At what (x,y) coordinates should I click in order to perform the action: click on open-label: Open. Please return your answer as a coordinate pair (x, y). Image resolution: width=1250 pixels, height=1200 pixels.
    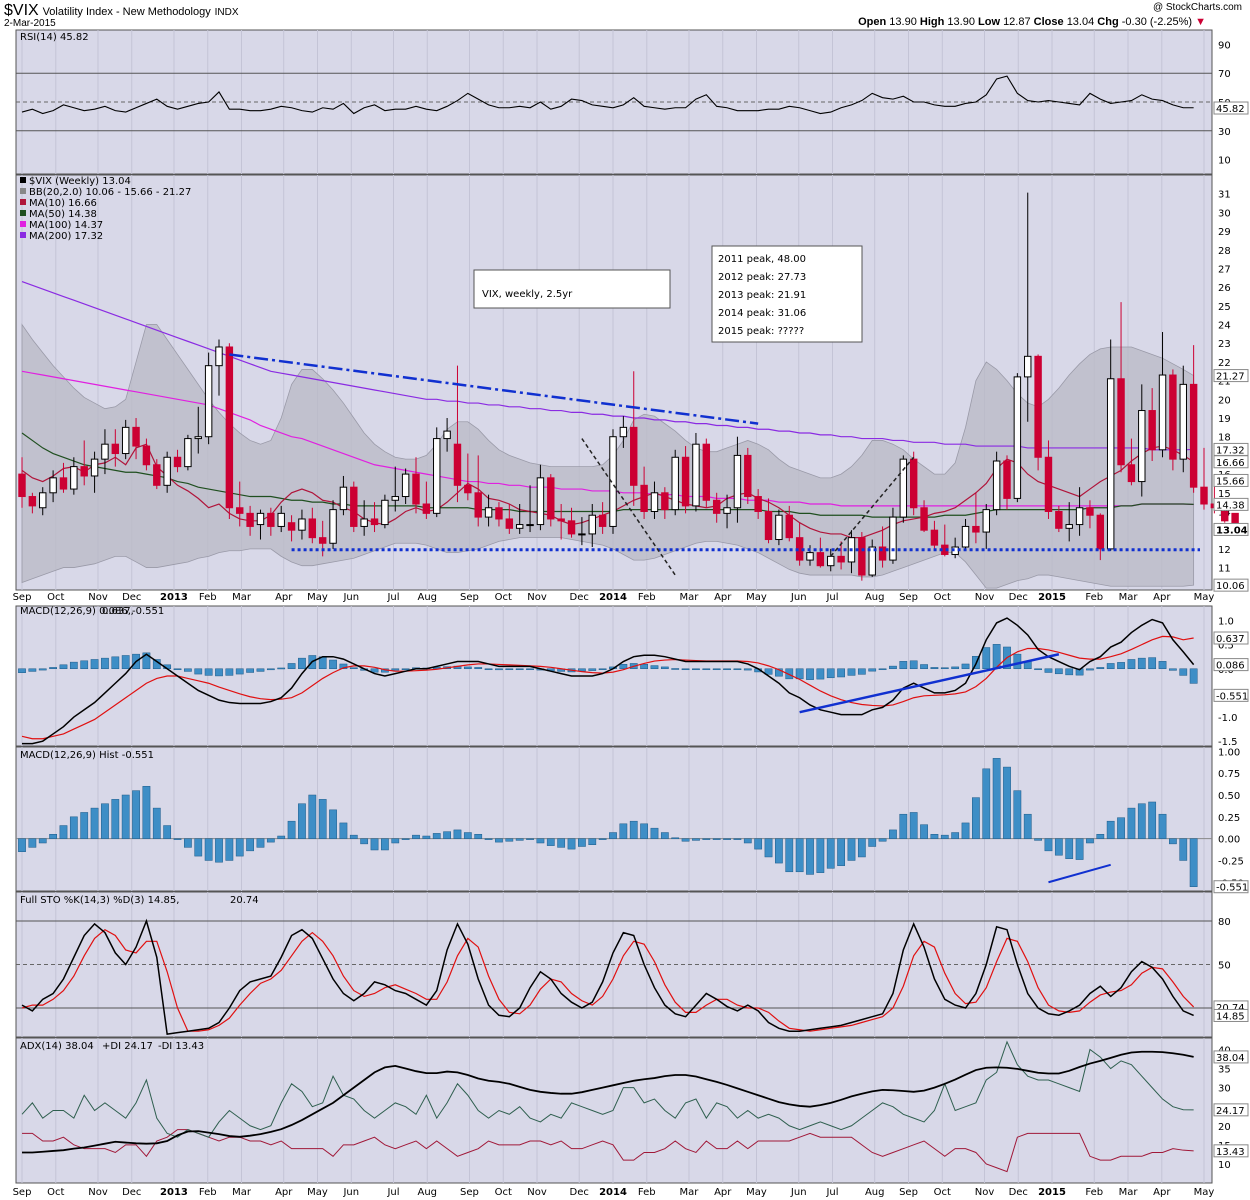
    Looking at the image, I should click on (872, 22).